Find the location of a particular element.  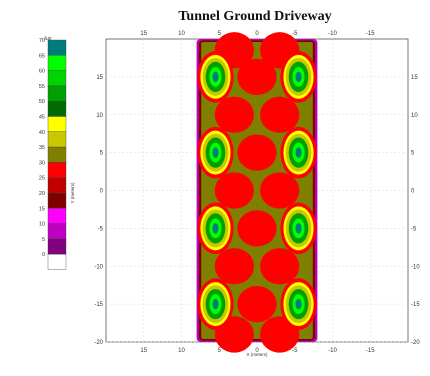

x-tick-label-bottom: 10 is located at coordinates (181, 351).